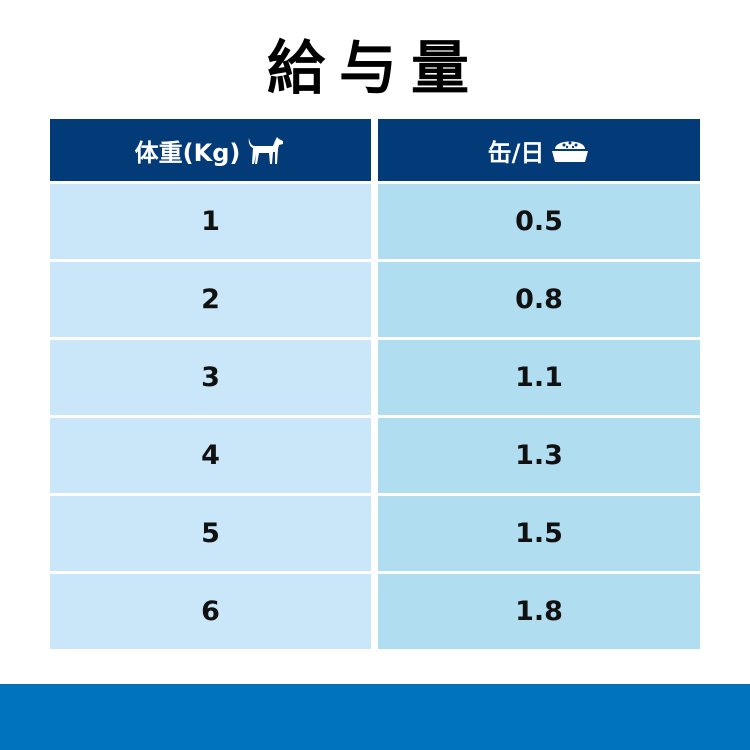 Image resolution: width=750 pixels, height=750 pixels. What do you see at coordinates (210, 221) in the screenshot?
I see `weight-cell: 1` at bounding box center [210, 221].